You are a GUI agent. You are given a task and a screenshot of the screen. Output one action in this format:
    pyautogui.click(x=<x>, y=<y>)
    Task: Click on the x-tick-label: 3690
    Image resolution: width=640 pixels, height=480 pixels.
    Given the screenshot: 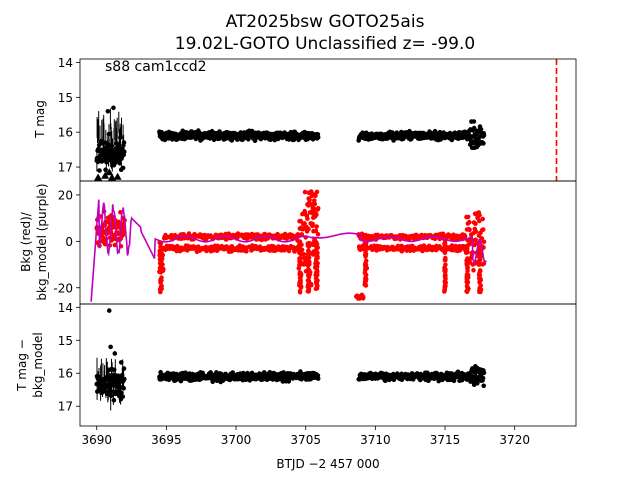 What is the action you would take?
    pyautogui.click(x=96, y=440)
    